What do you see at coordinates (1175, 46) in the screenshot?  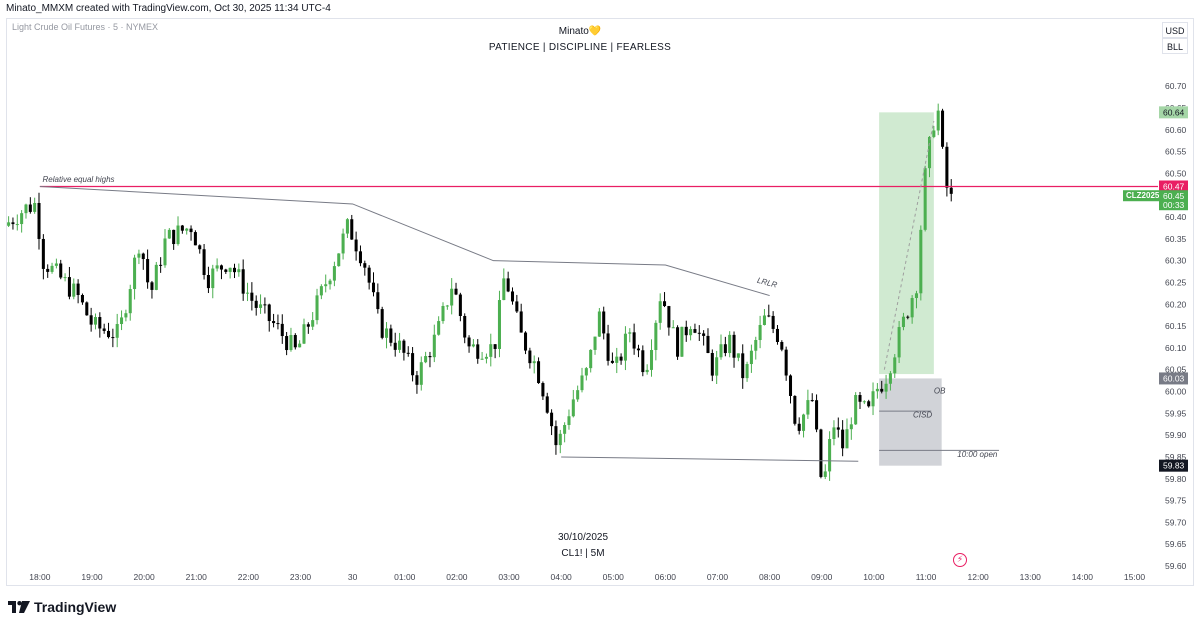 I see `unit-button: BLL` at bounding box center [1175, 46].